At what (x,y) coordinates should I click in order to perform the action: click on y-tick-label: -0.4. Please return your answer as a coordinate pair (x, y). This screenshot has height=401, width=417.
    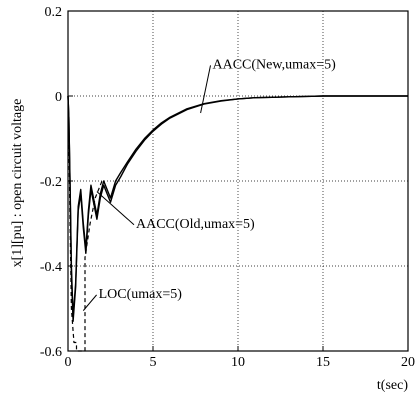
    Looking at the image, I should click on (51, 267).